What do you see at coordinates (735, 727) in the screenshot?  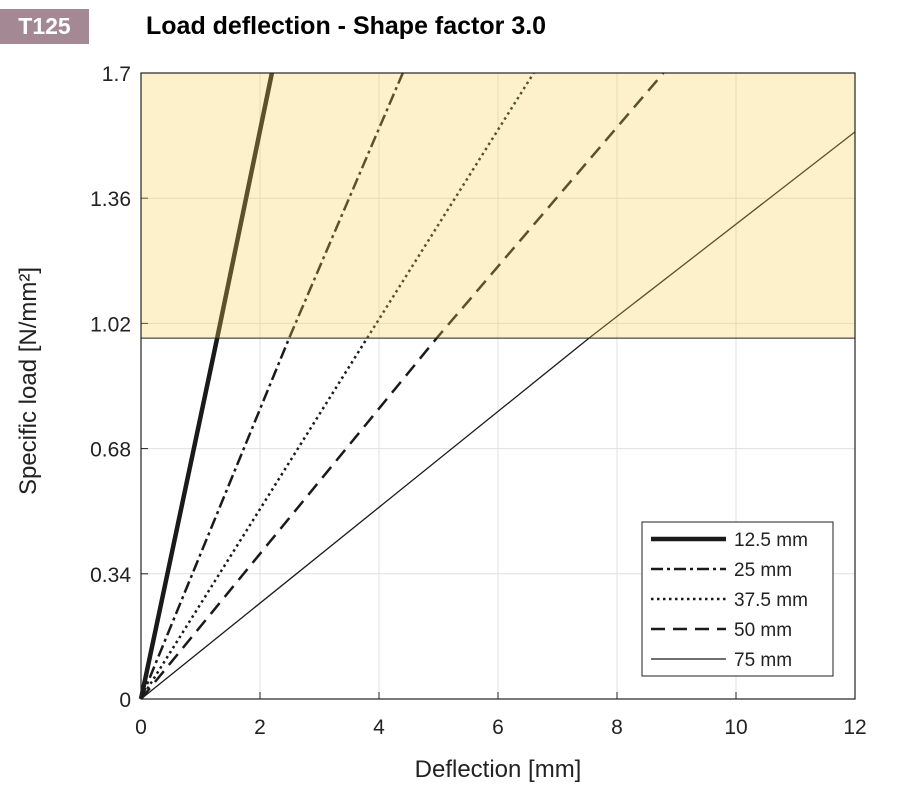 I see `x-tick-label: 10` at bounding box center [735, 727].